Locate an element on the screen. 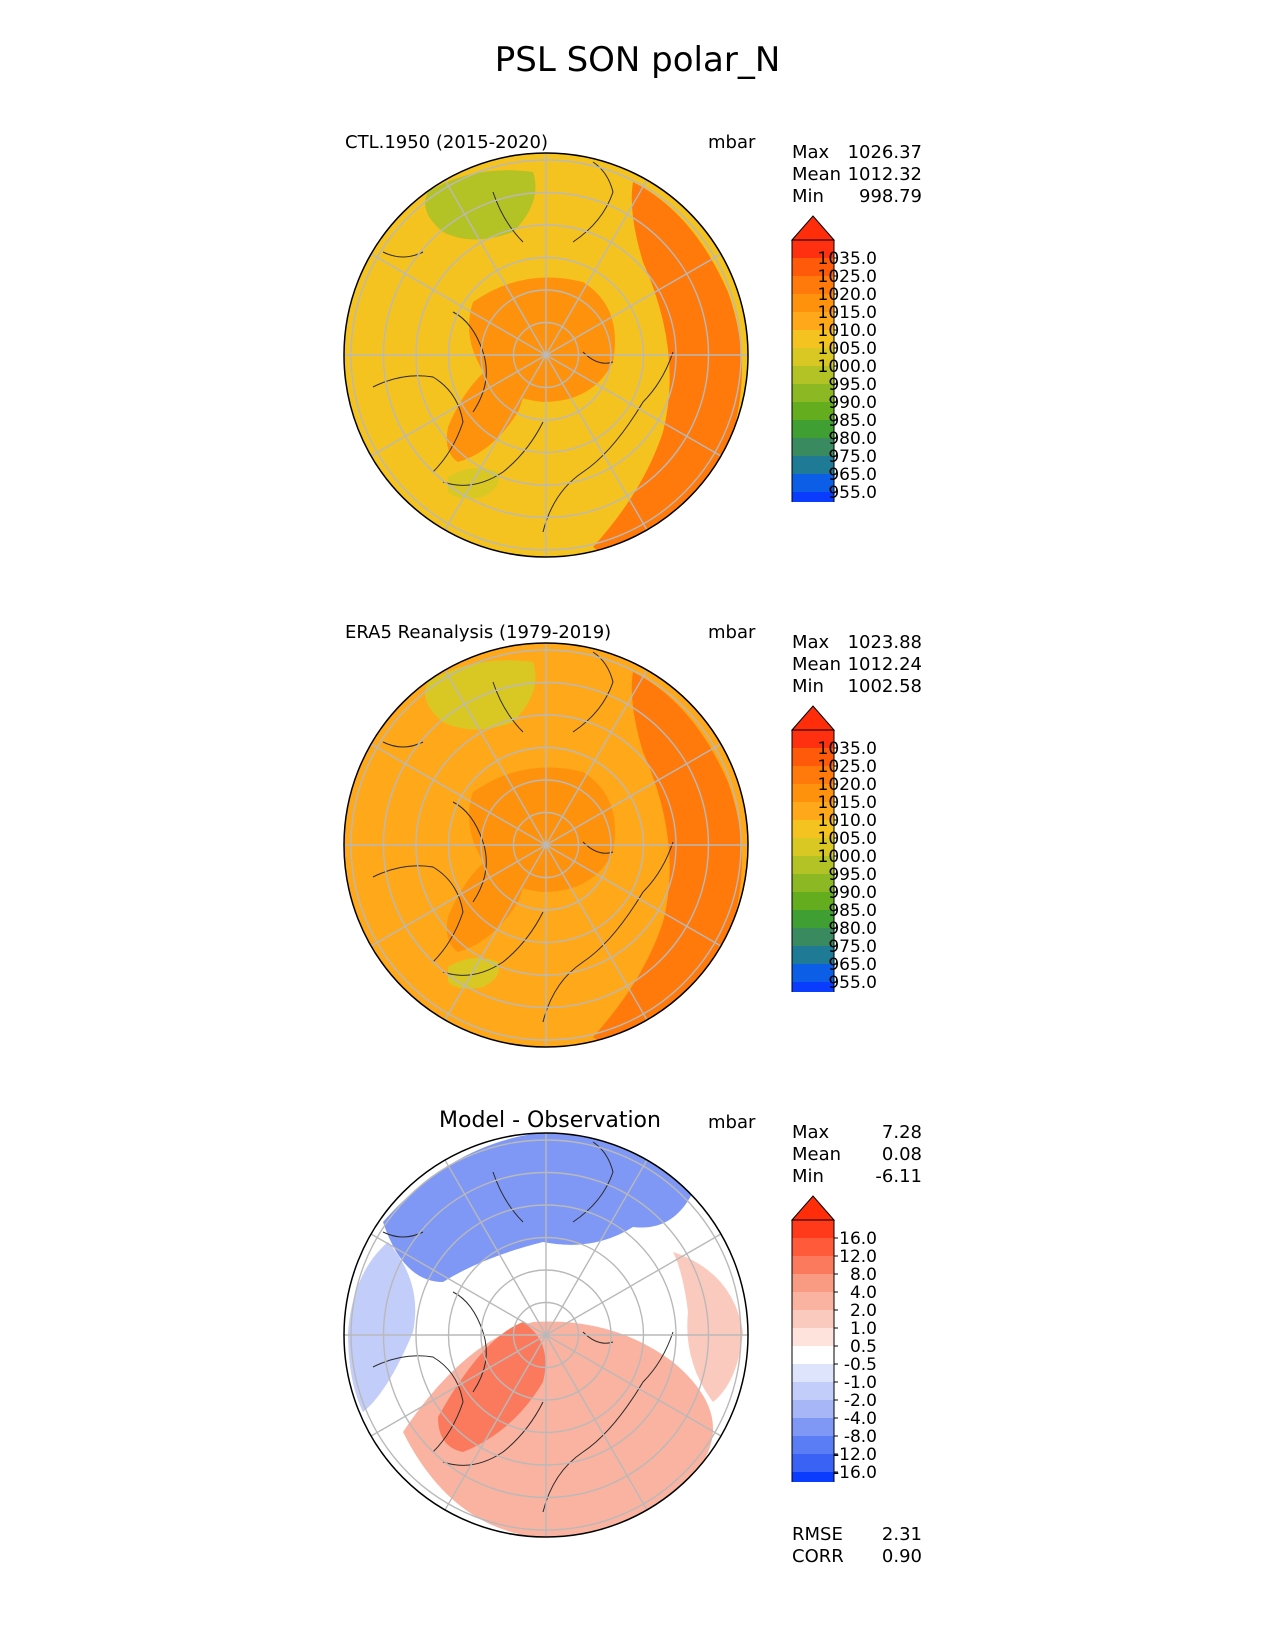 The height and width of the screenshot is (1650, 1275). stats-box: Max 1026.37 Mean 1012.32 Min 998.79 is located at coordinates (857, 175).